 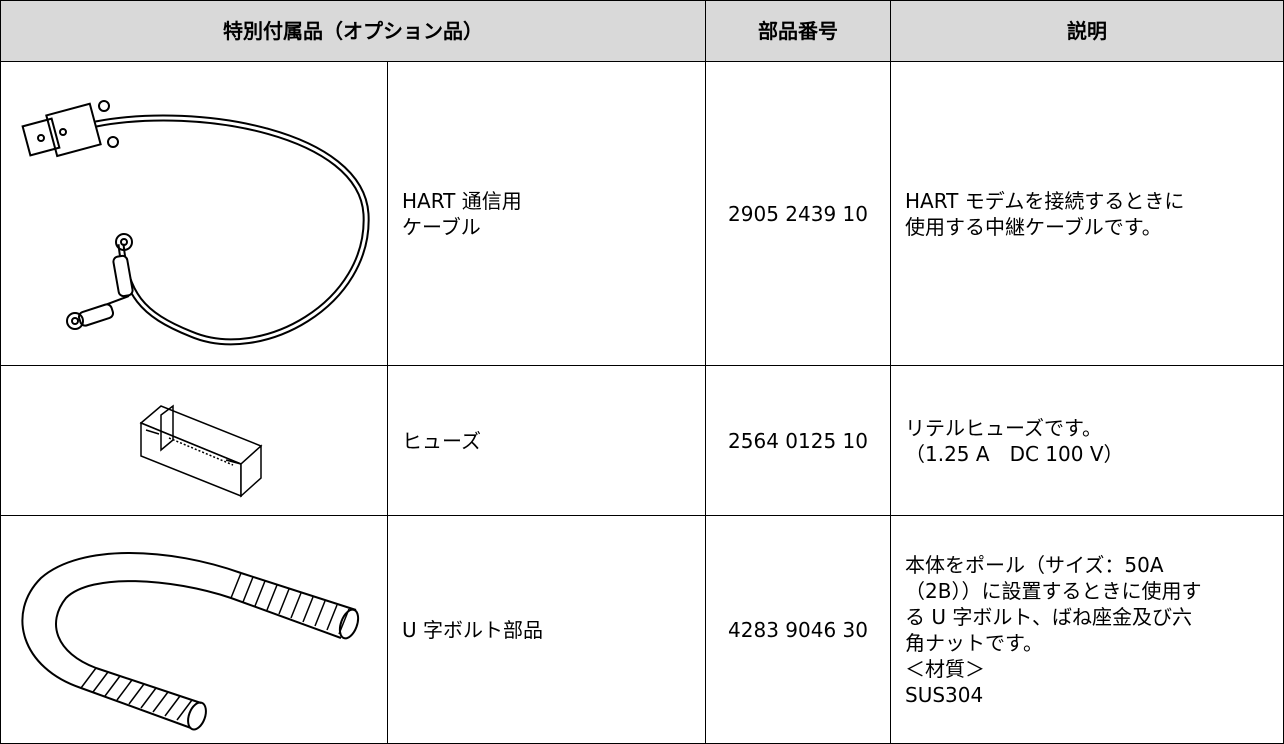 What do you see at coordinates (974, 642) in the screenshot?
I see `text-line: 角ナットです。` at bounding box center [974, 642].